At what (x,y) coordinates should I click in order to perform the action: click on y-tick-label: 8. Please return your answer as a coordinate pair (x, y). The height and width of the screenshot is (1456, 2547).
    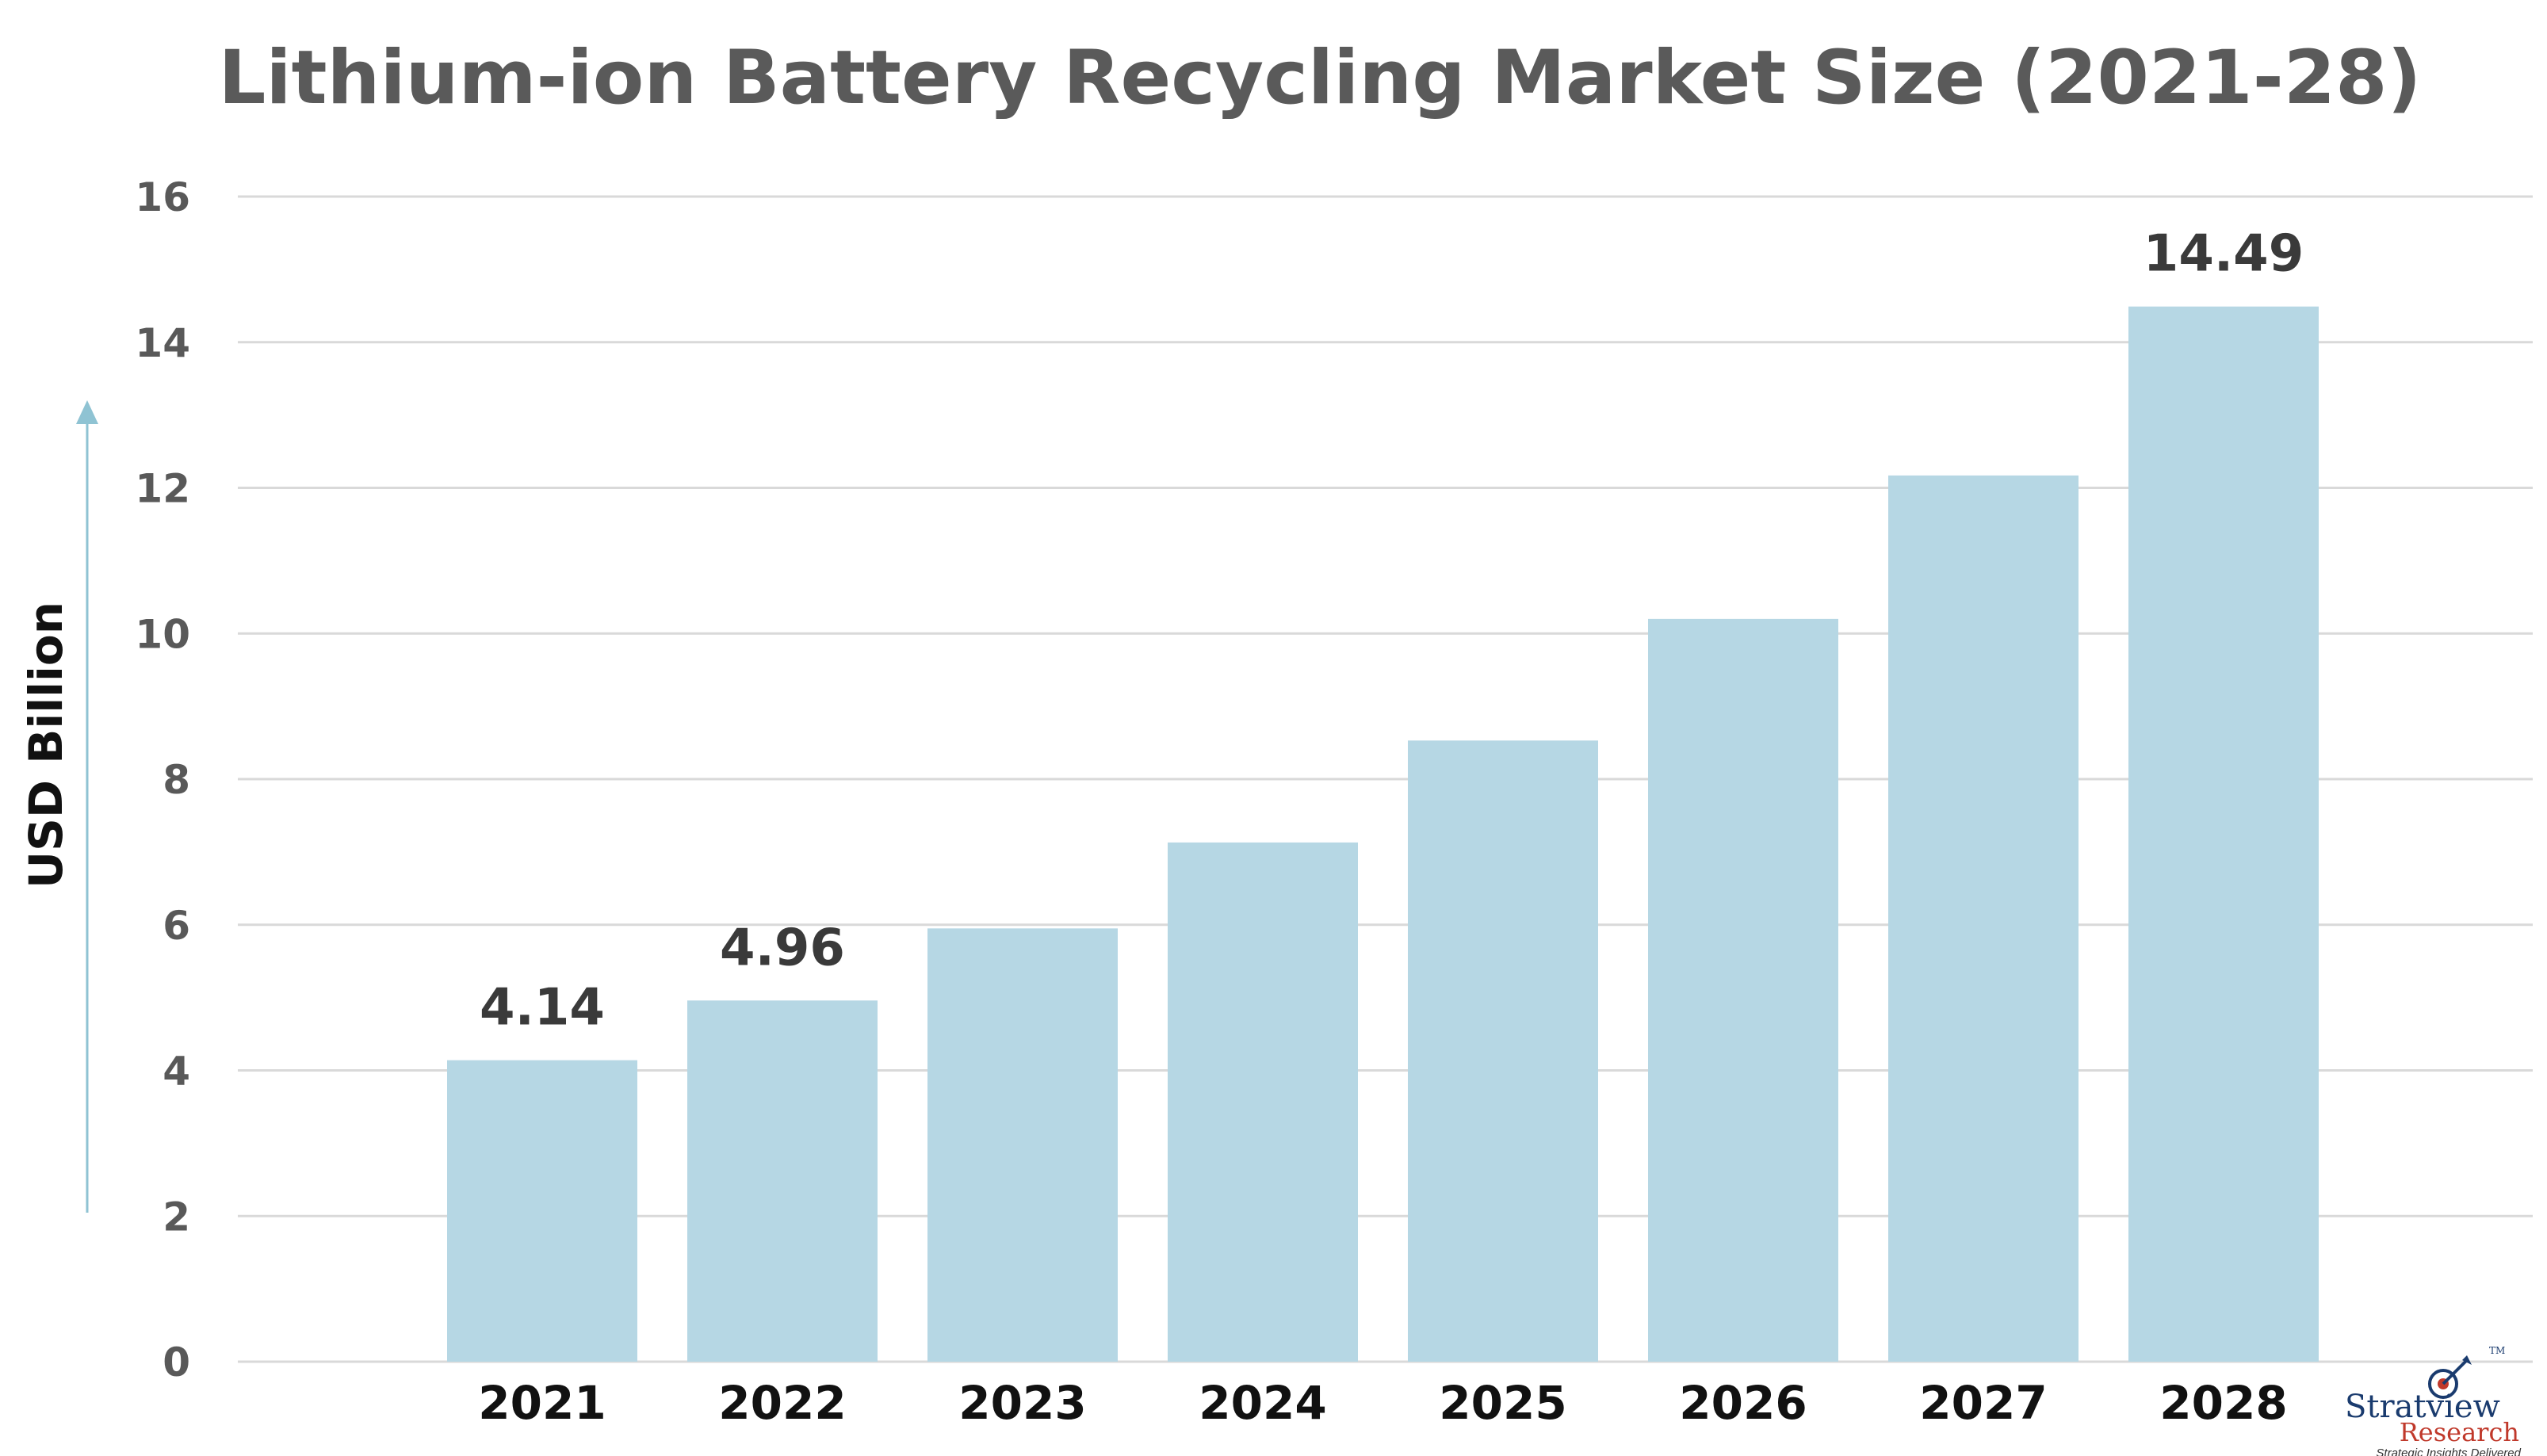
    Looking at the image, I should click on (176, 780).